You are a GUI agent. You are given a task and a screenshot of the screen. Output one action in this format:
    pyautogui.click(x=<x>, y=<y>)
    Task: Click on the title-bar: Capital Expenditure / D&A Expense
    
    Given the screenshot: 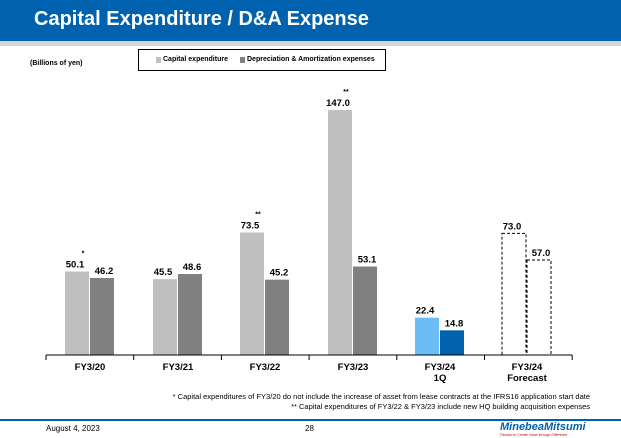 What is the action you would take?
    pyautogui.click(x=310, y=20)
    